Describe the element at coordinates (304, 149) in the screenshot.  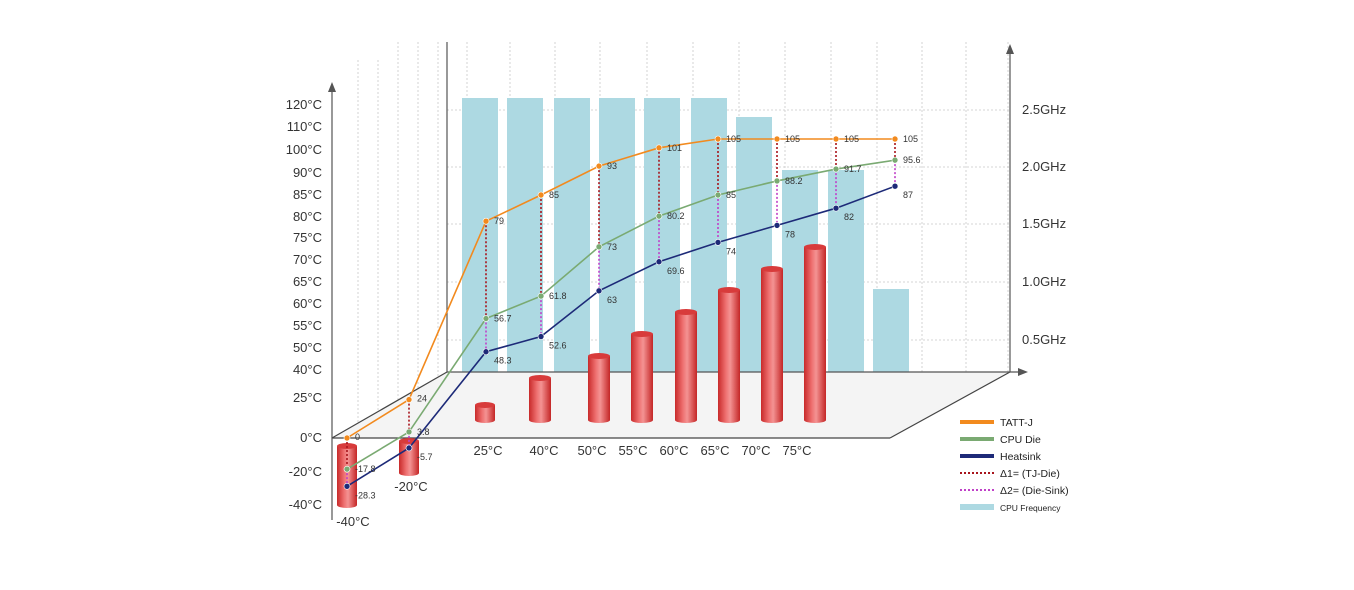
I see `left-axis-tick: 100°C` at that location.